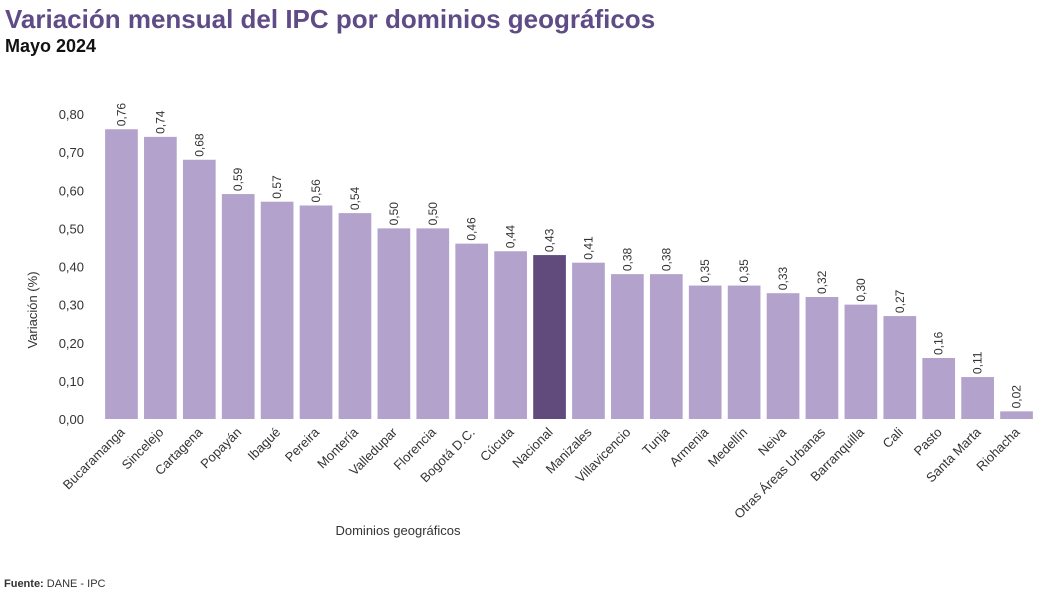 The image size is (1037, 597). What do you see at coordinates (71, 381) in the screenshot?
I see `y-tick-label: 0,10` at bounding box center [71, 381].